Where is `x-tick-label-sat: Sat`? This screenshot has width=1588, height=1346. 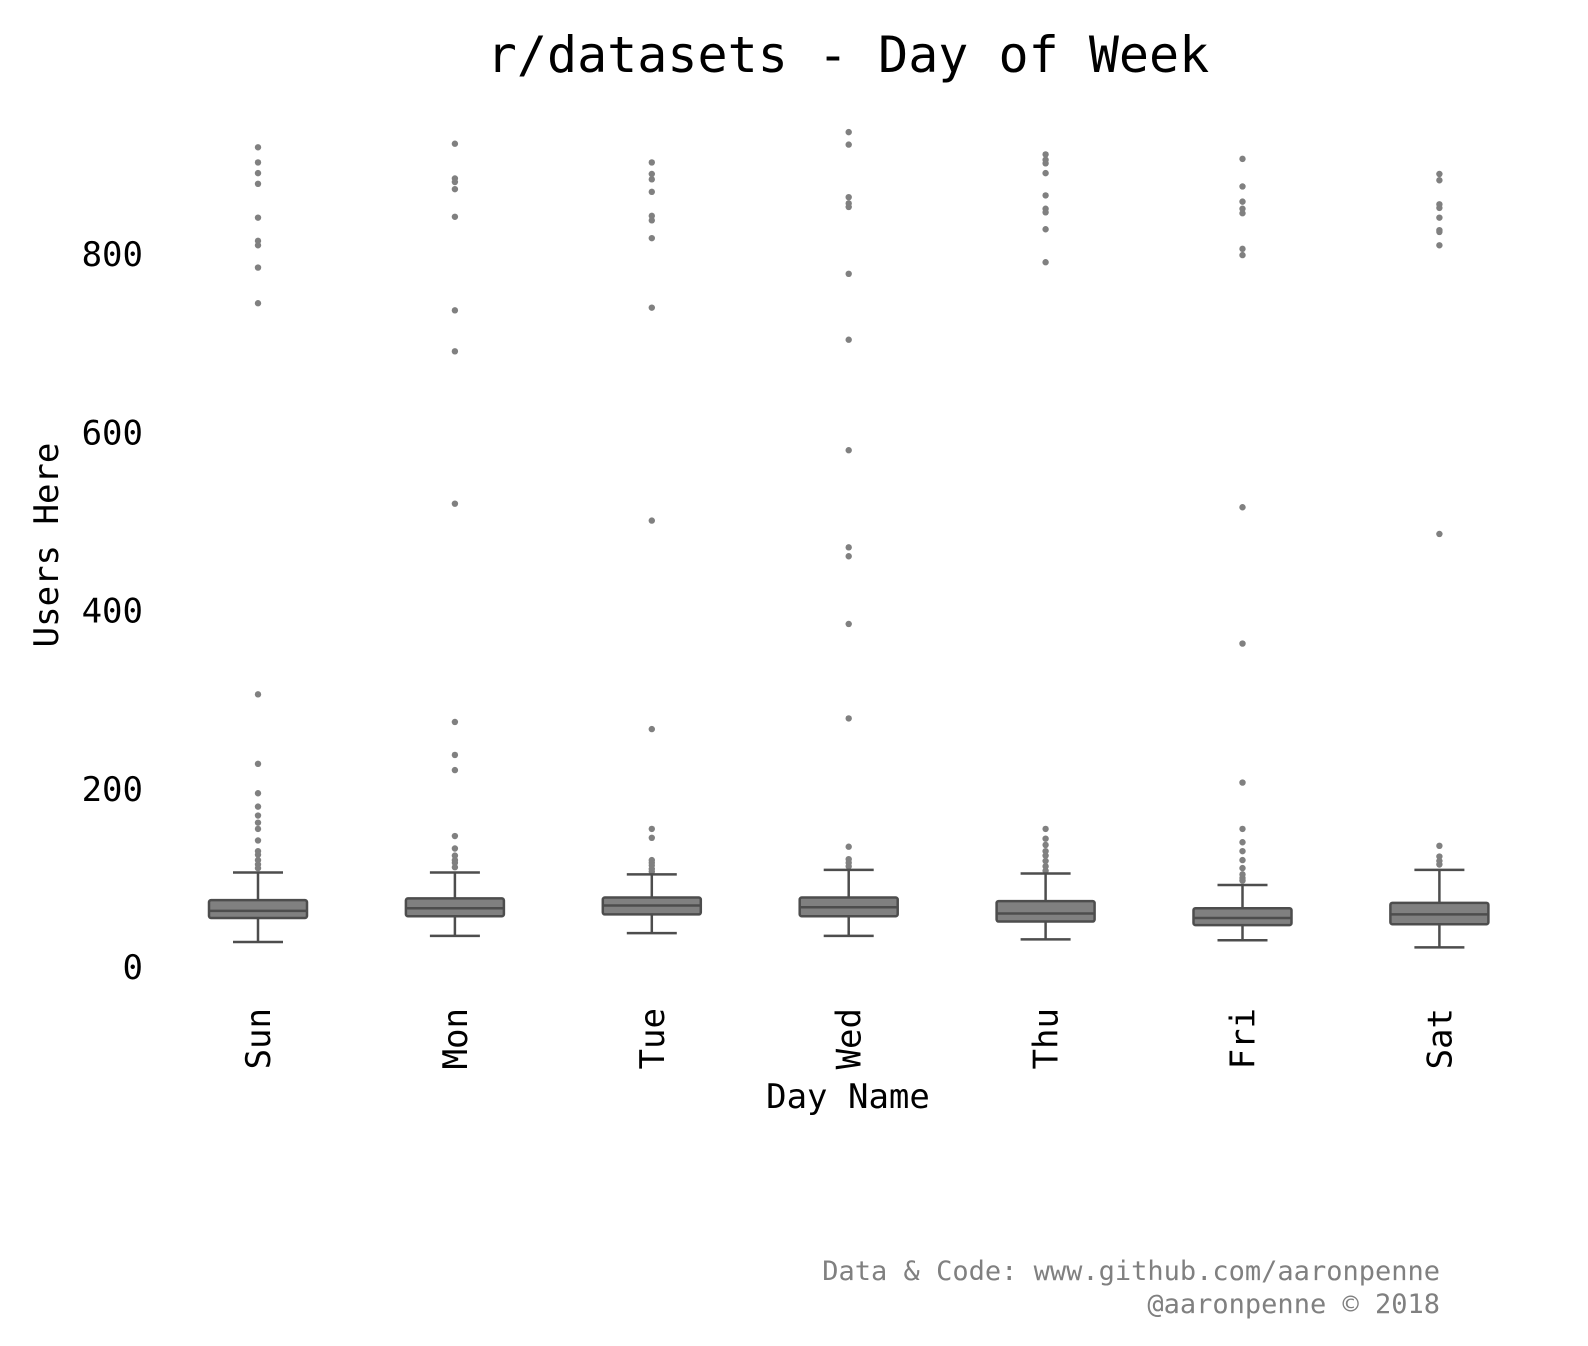 x-tick-label-sat: Sat is located at coordinates (1440, 1038).